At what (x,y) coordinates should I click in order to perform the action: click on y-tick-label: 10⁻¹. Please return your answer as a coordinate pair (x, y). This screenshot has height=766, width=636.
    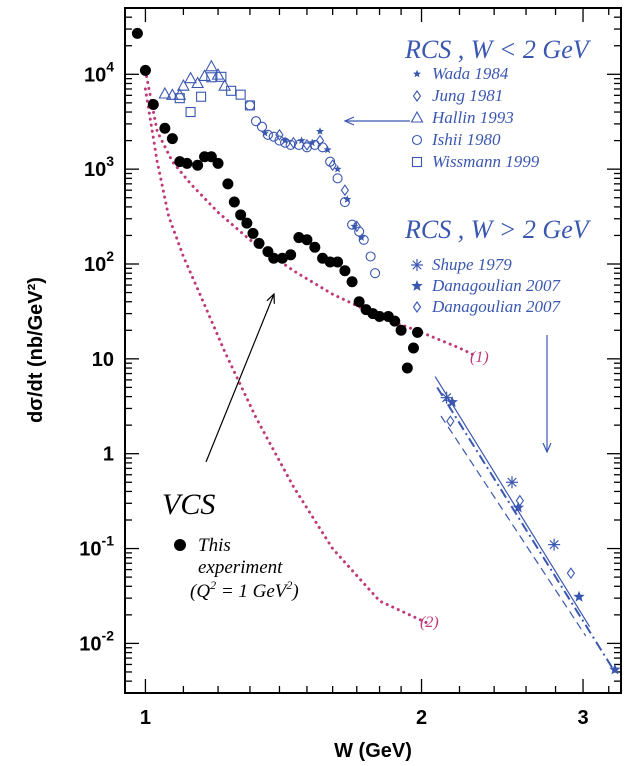
    Looking at the image, I should click on (96, 547).